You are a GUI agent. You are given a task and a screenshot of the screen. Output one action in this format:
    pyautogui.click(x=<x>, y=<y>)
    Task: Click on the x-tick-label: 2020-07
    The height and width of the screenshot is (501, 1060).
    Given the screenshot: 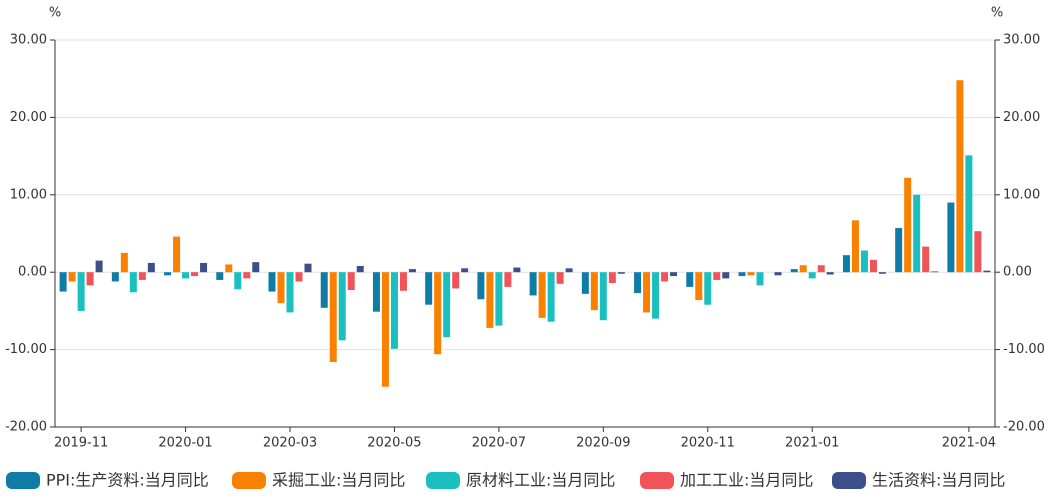 What is the action you would take?
    pyautogui.click(x=499, y=443)
    